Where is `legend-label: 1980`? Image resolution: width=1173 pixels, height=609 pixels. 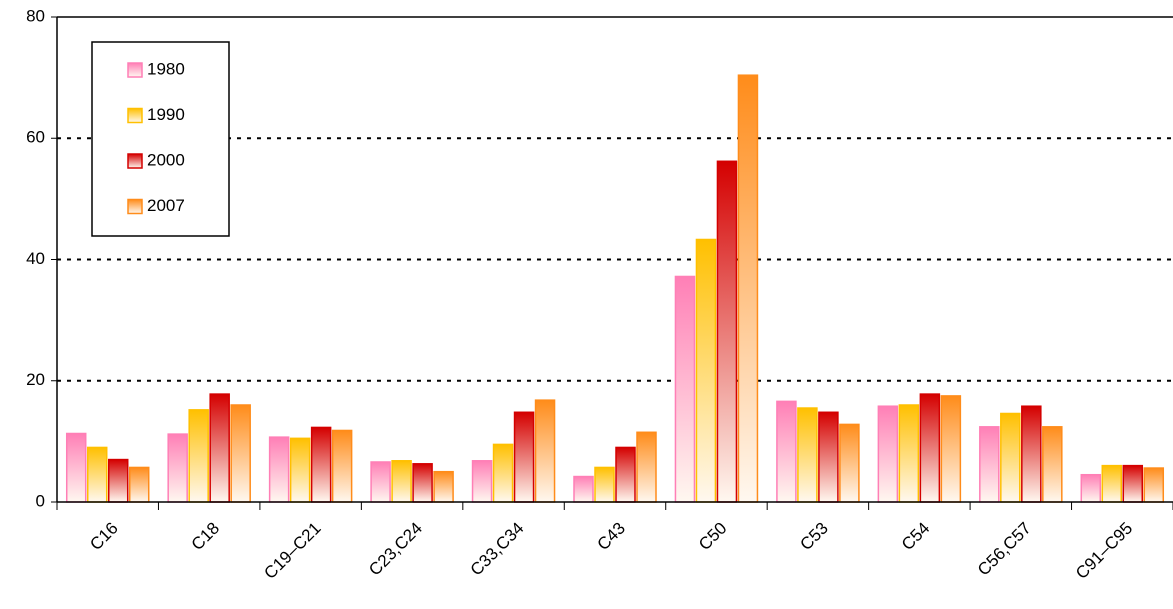 legend-label: 1980 is located at coordinates (166, 68).